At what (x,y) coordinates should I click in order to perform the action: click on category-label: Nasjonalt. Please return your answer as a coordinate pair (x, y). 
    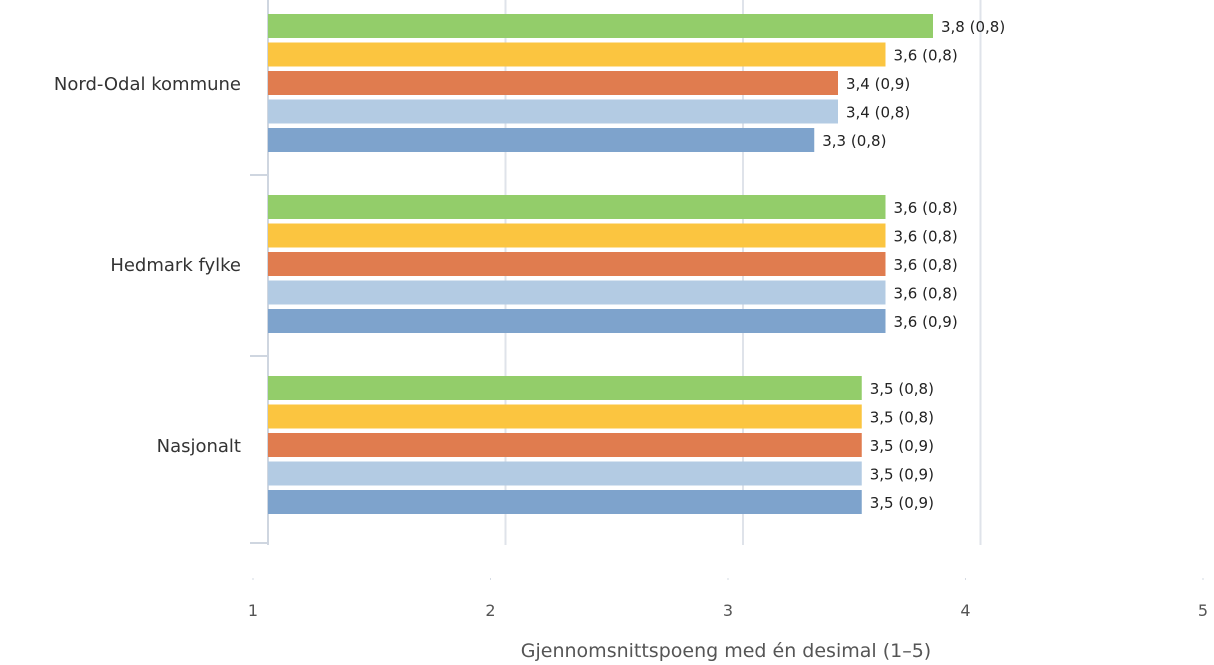
    Looking at the image, I should click on (199, 446).